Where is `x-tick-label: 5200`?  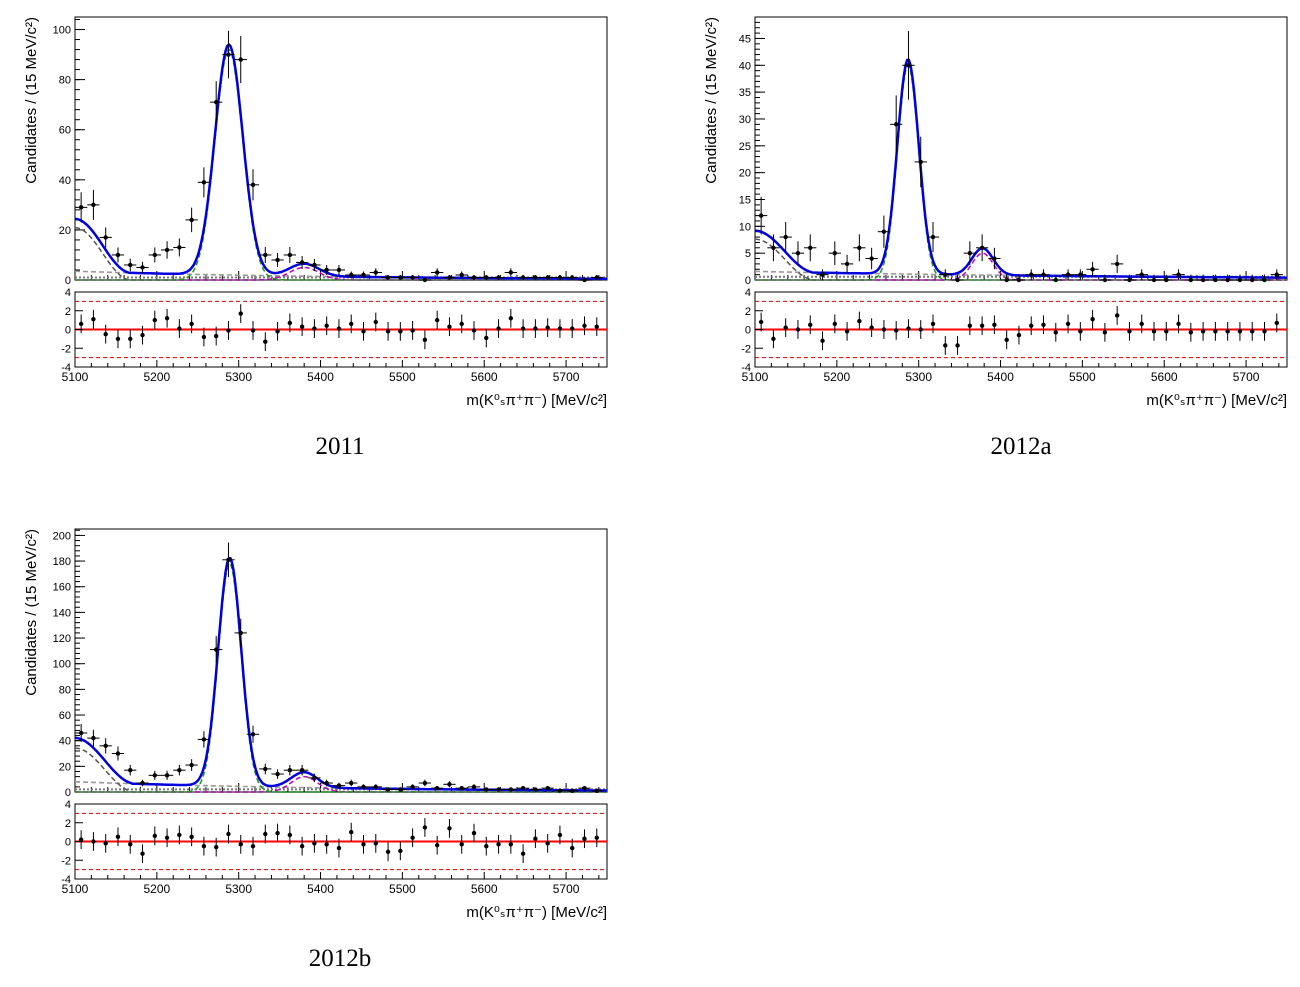 x-tick-label: 5200 is located at coordinates (156, 377).